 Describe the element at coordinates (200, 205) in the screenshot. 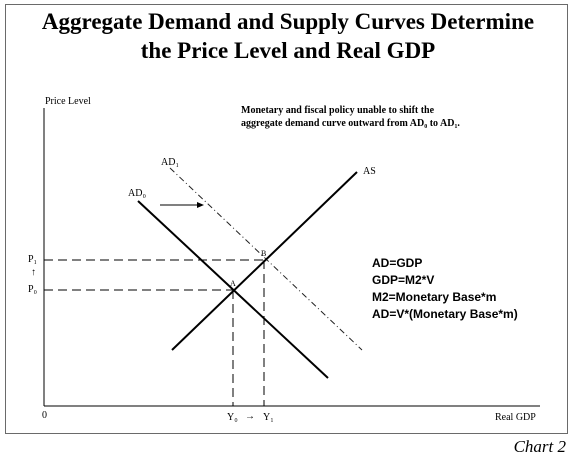

I see `shift-arrow-head` at that location.